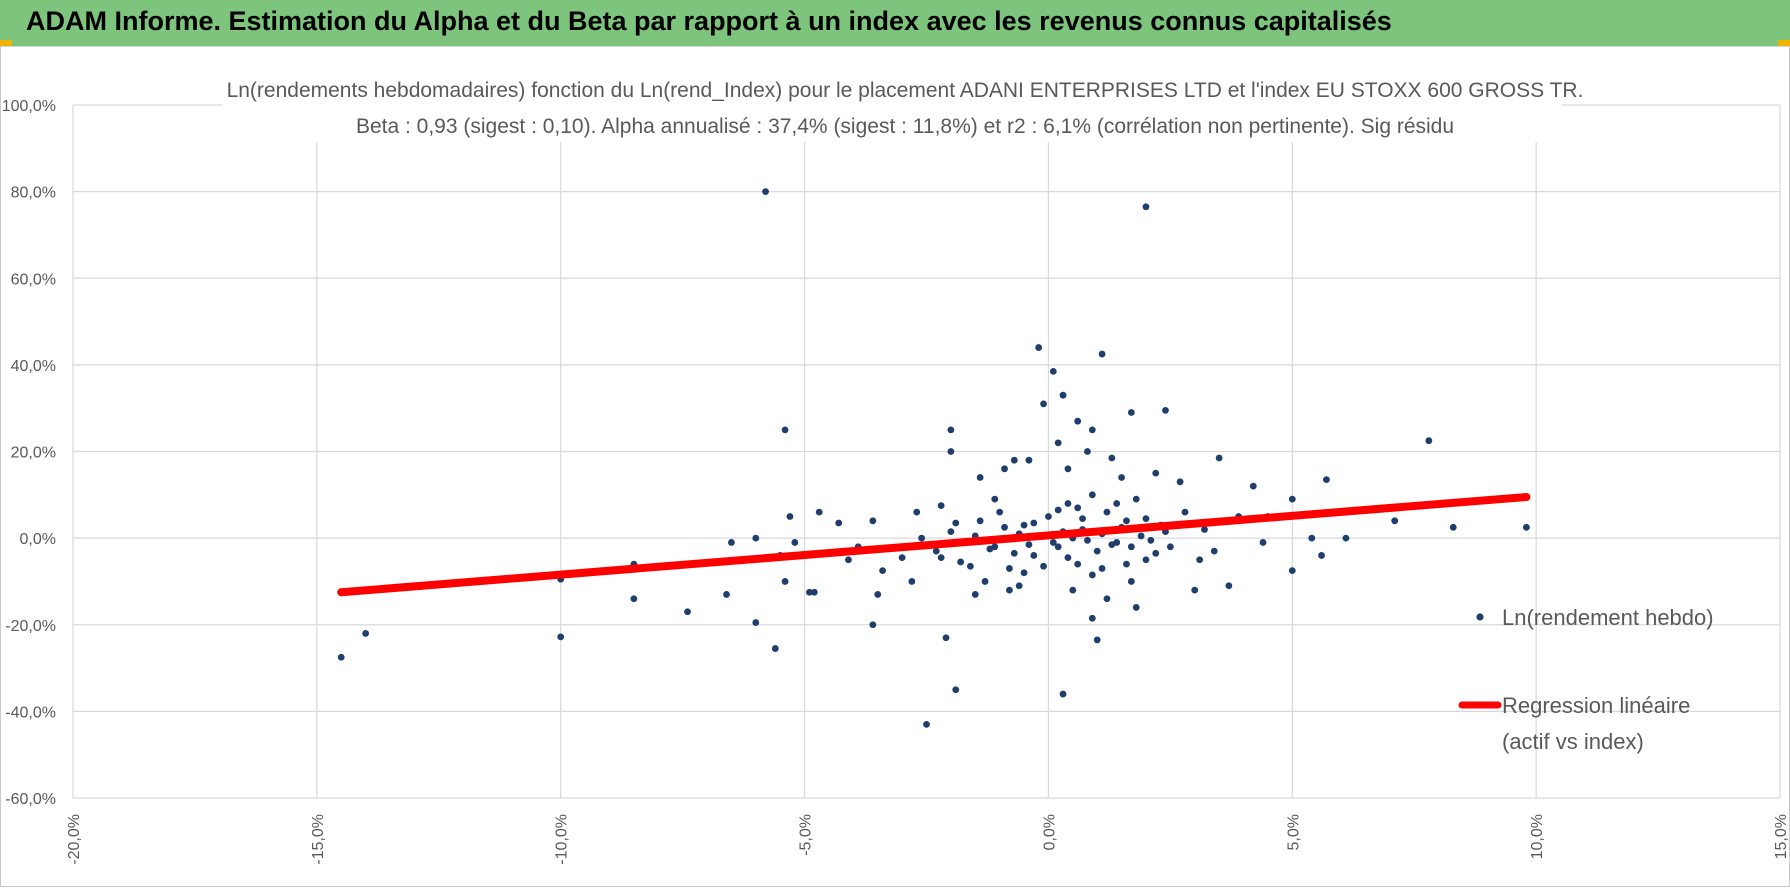 The image size is (1790, 888). What do you see at coordinates (1537, 836) in the screenshot?
I see `x-tick-label: 10,0%` at bounding box center [1537, 836].